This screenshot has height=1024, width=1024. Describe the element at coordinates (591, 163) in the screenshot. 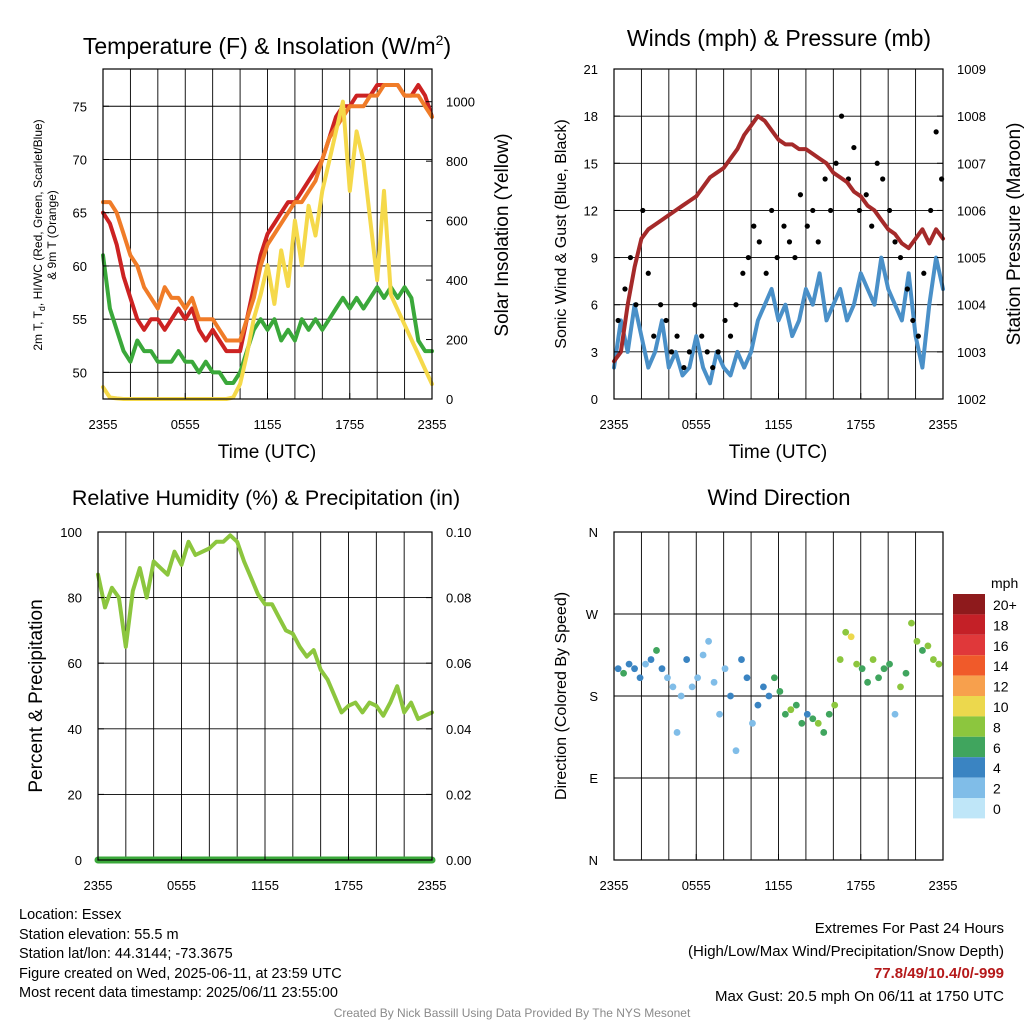

I see `y-tick-label: 15` at that location.